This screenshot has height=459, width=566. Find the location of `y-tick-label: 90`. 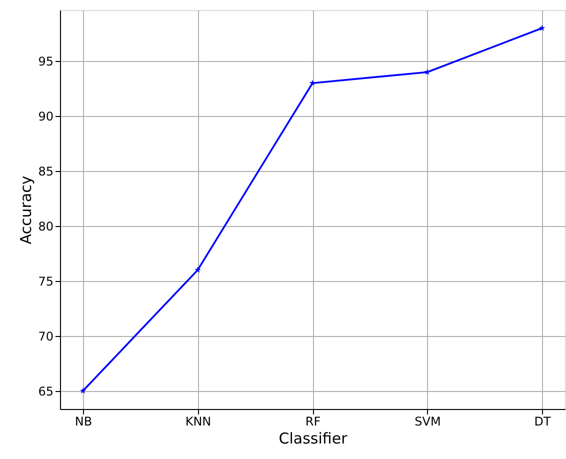

y-tick-label: 90 is located at coordinates (46, 117).